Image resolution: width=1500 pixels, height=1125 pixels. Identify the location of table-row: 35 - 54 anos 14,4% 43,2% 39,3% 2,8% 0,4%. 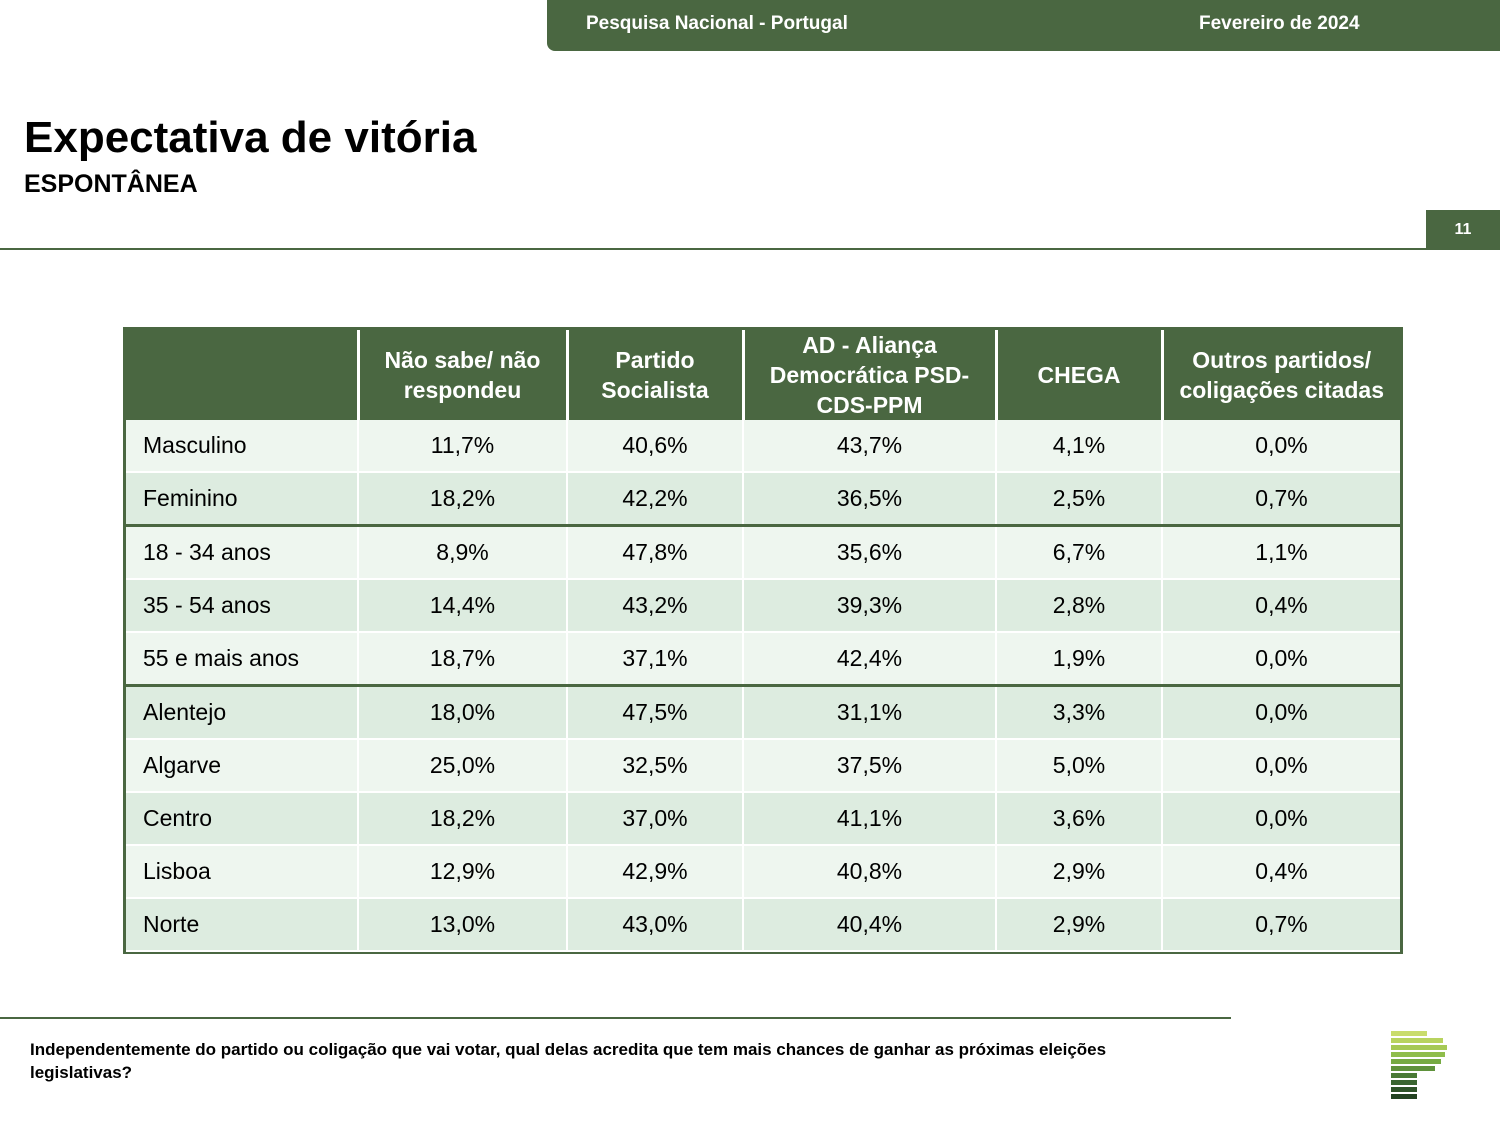
(763, 606).